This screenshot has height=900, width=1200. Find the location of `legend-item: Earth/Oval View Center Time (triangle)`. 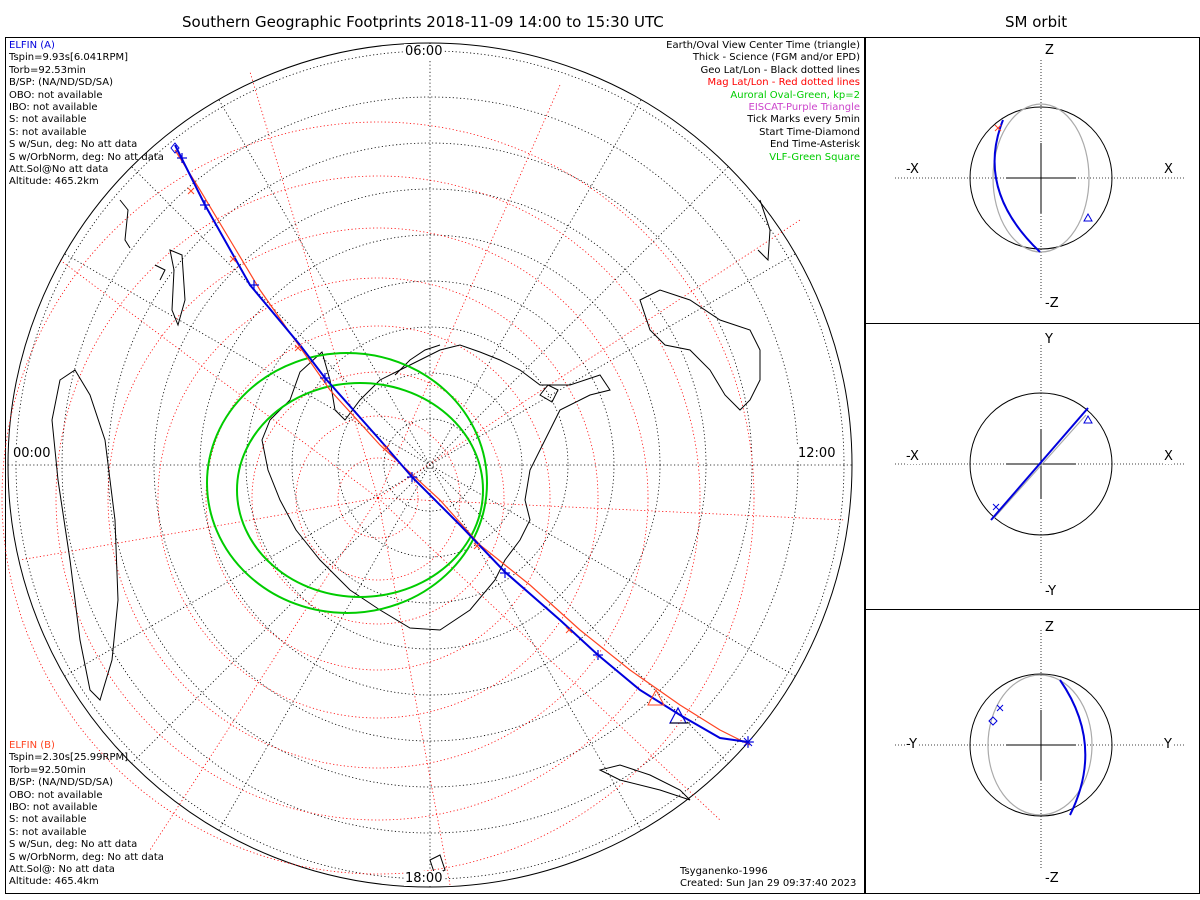

legend-item: Earth/Oval View Center Time (triangle) is located at coordinates (763, 45).